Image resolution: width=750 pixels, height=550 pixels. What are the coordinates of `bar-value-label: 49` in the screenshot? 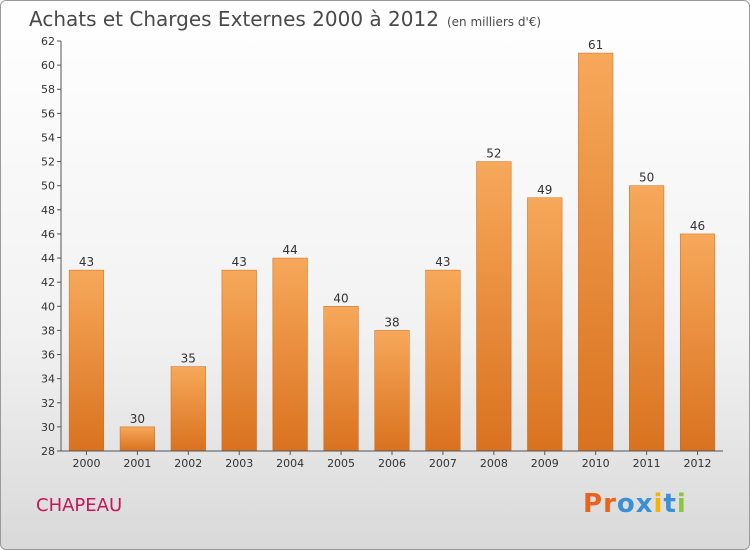 It's located at (544, 190).